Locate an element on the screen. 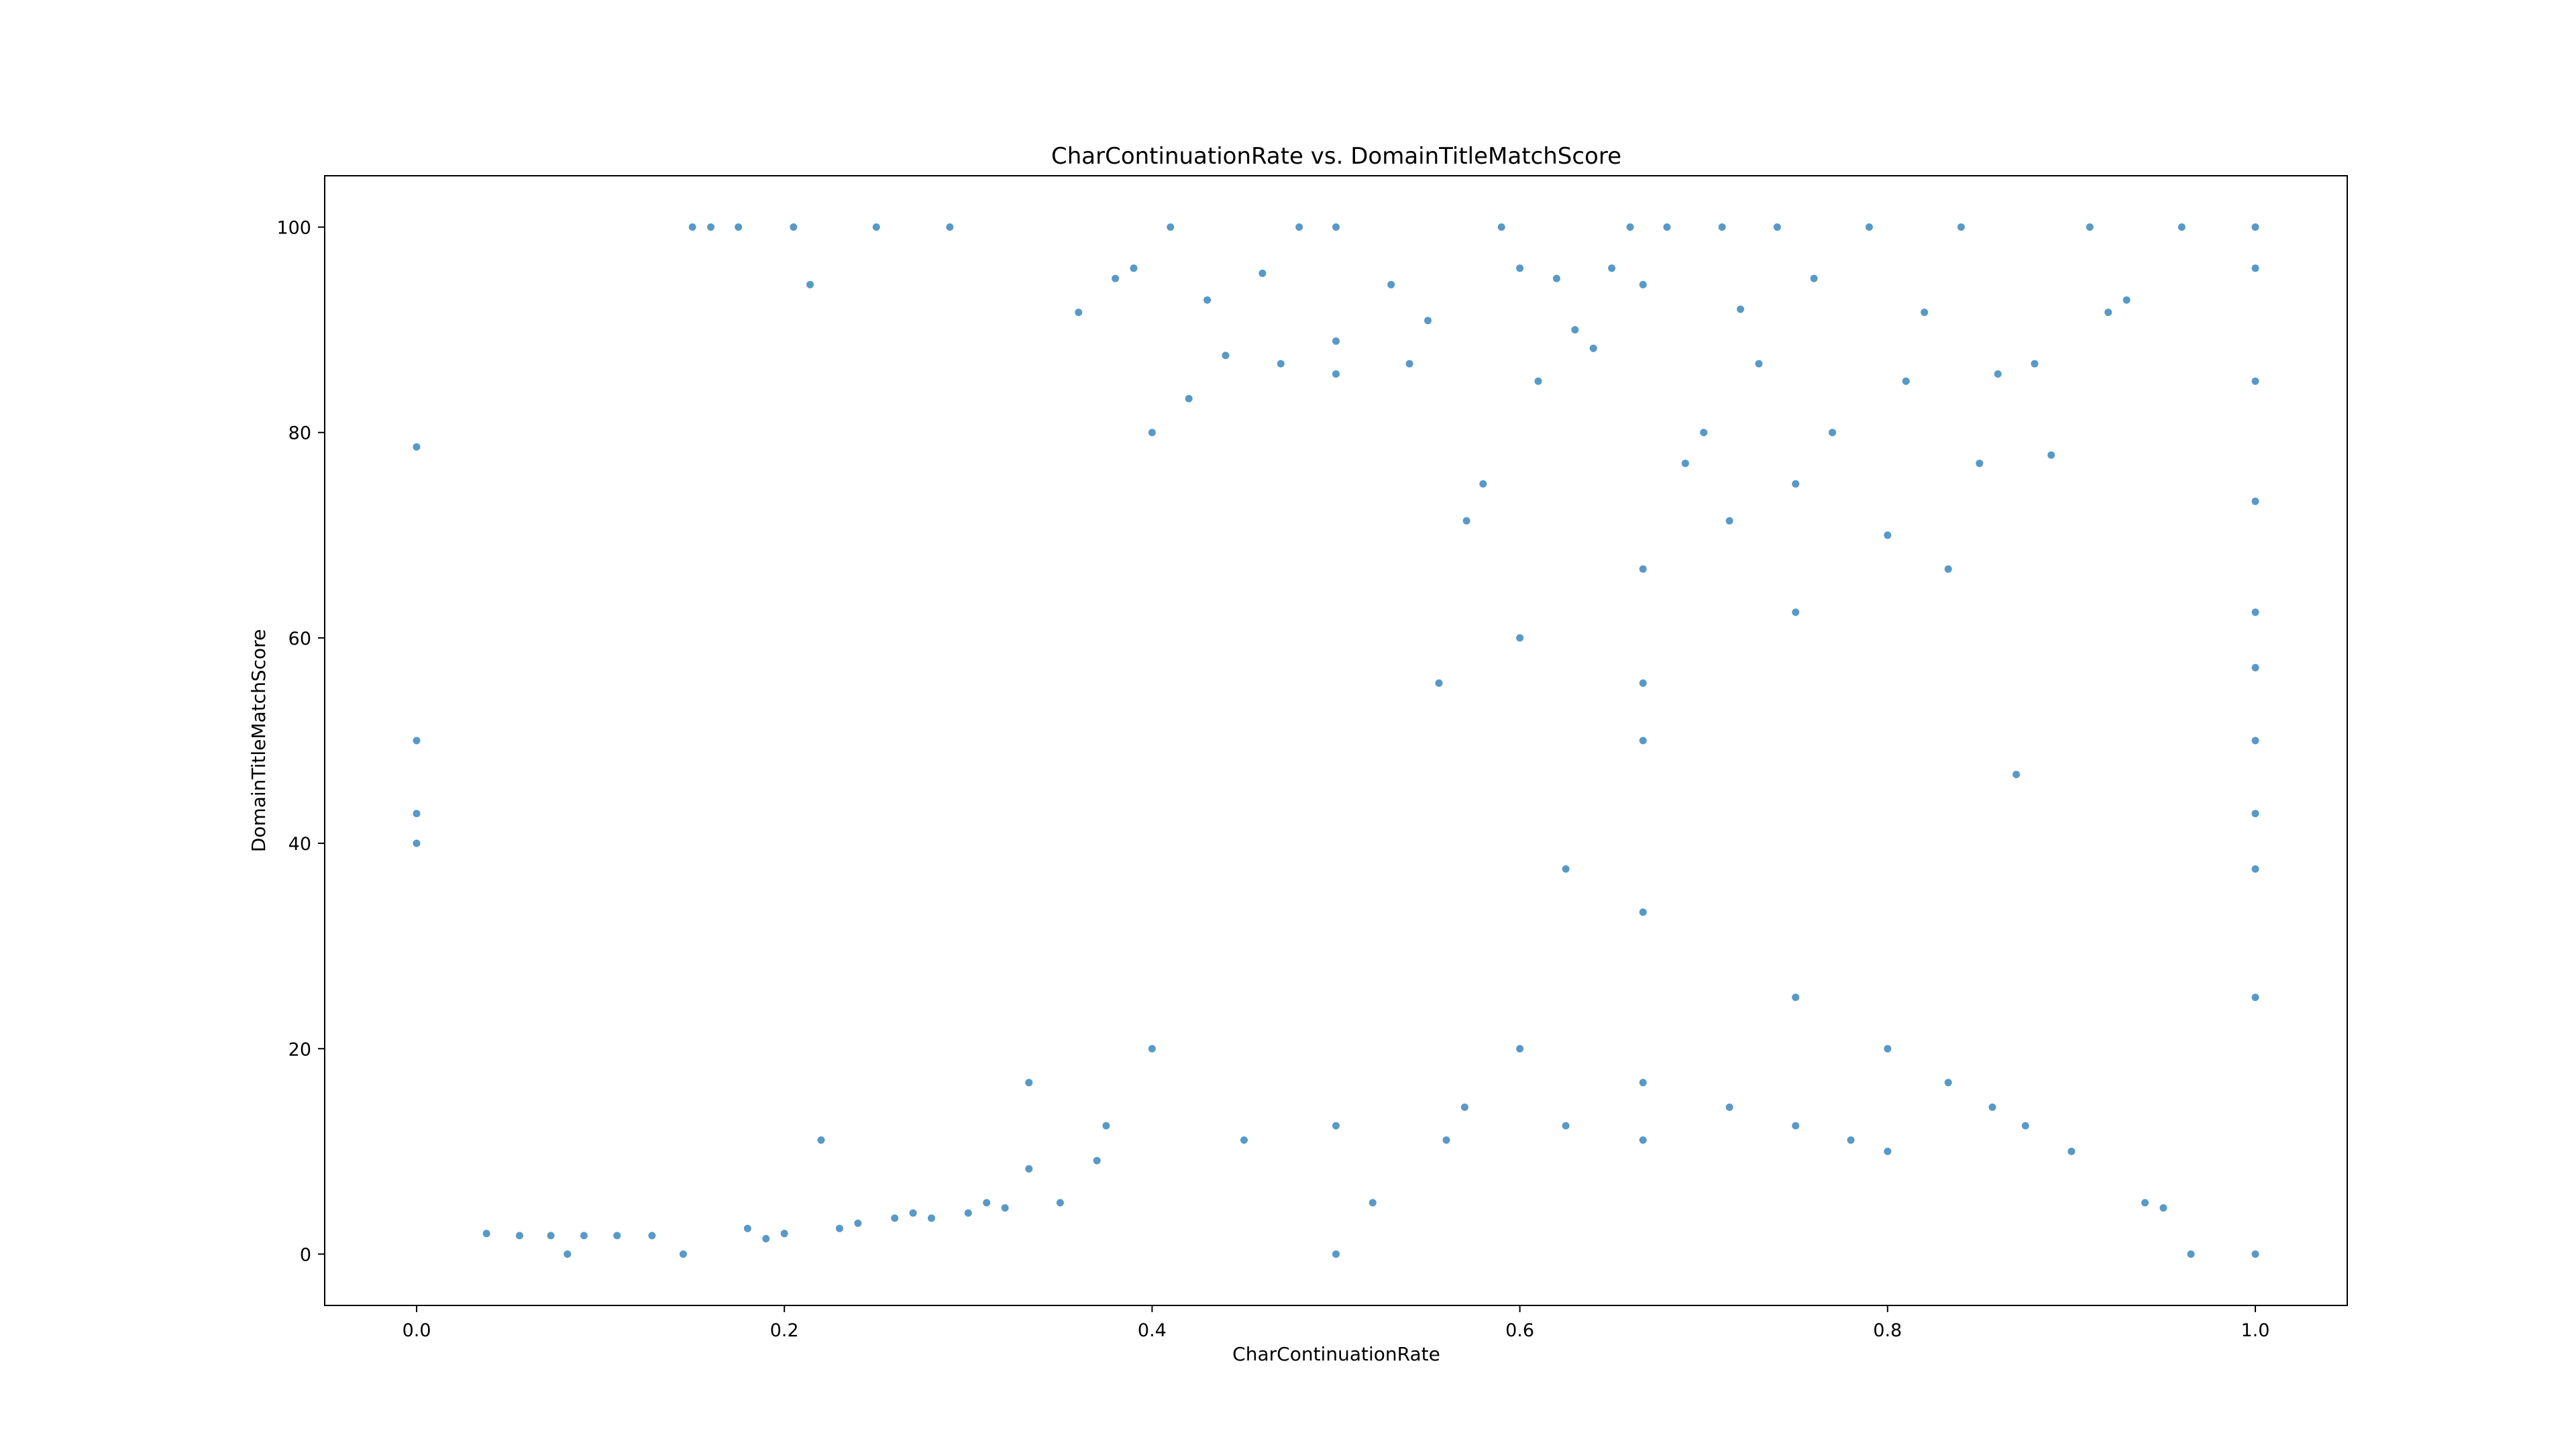 The image size is (2576, 1449). y-tick-label: 80 is located at coordinates (299, 433).